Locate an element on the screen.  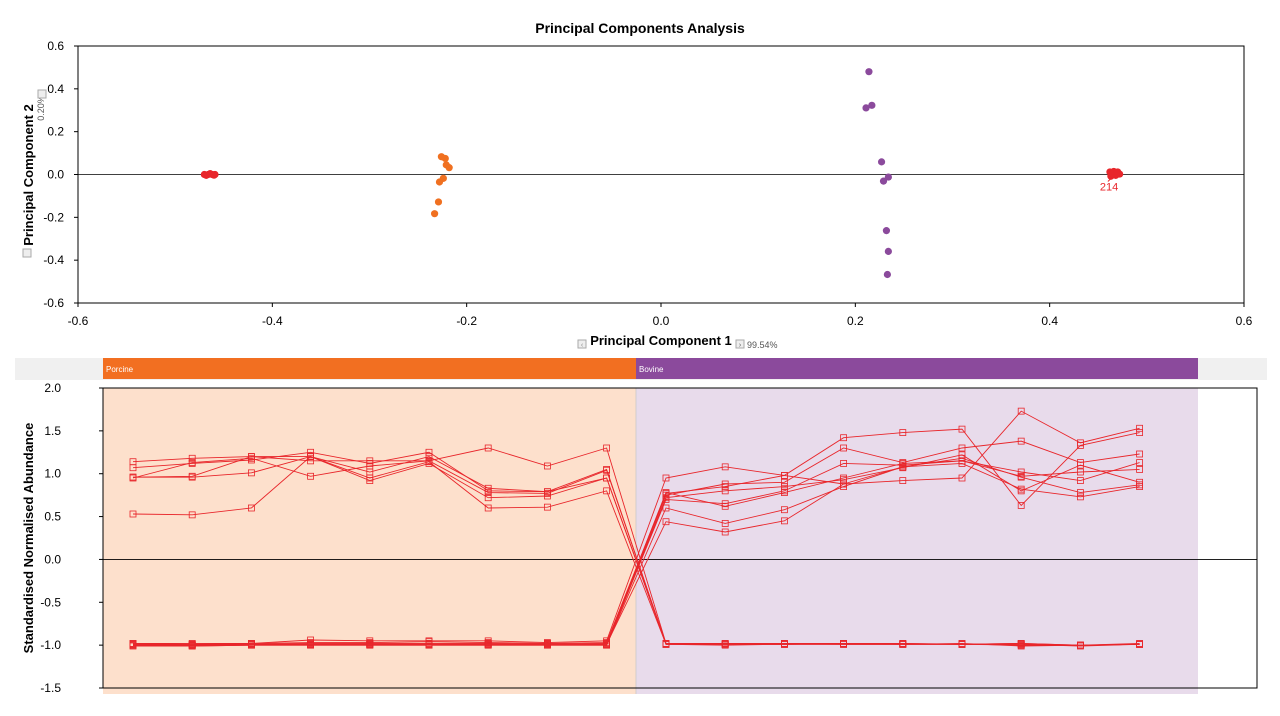
chevron-left-icon: ‹ is located at coordinates (582, 345).